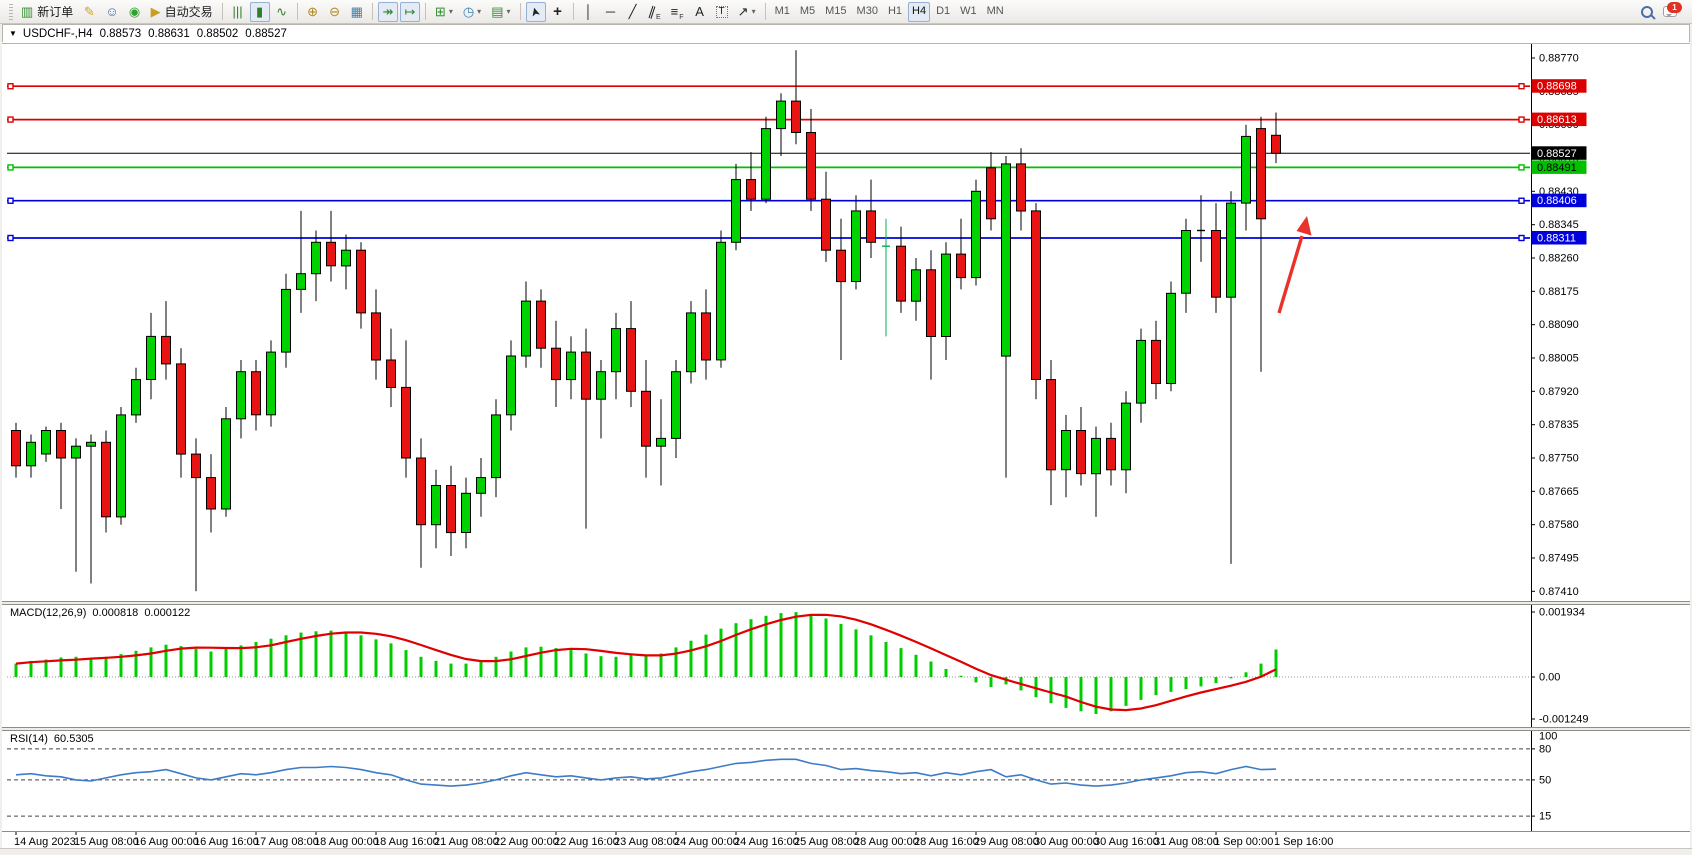 Image resolution: width=1692 pixels, height=855 pixels. I want to click on new-chart-icon: ⊞, so click(440, 11).